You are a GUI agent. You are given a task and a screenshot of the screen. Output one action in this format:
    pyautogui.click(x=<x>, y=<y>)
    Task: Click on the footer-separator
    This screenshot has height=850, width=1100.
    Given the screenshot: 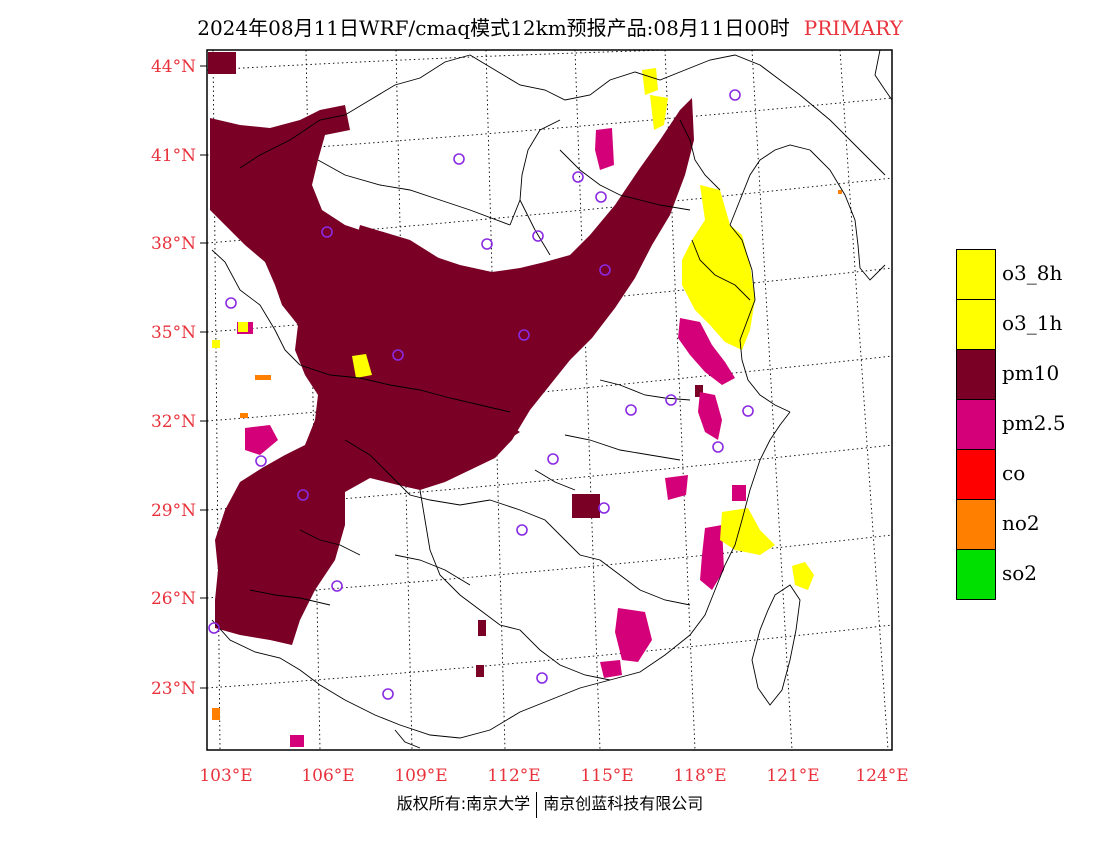 What is the action you would take?
    pyautogui.click(x=537, y=804)
    